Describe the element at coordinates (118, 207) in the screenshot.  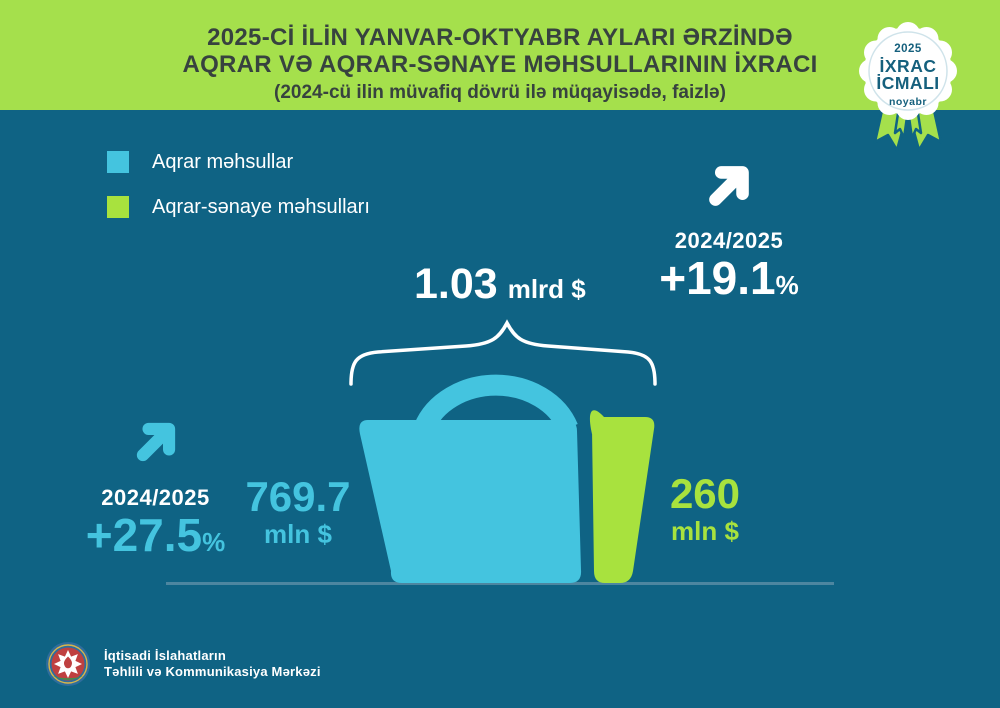
I see `legend-swatch-senaye-icon` at that location.